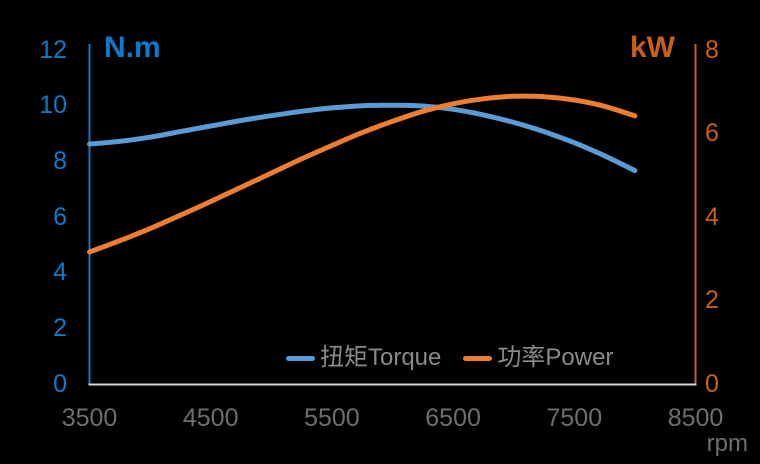 The width and height of the screenshot is (760, 464). Describe the element at coordinates (652, 47) in the screenshot. I see `right-axis-title: kW` at that location.